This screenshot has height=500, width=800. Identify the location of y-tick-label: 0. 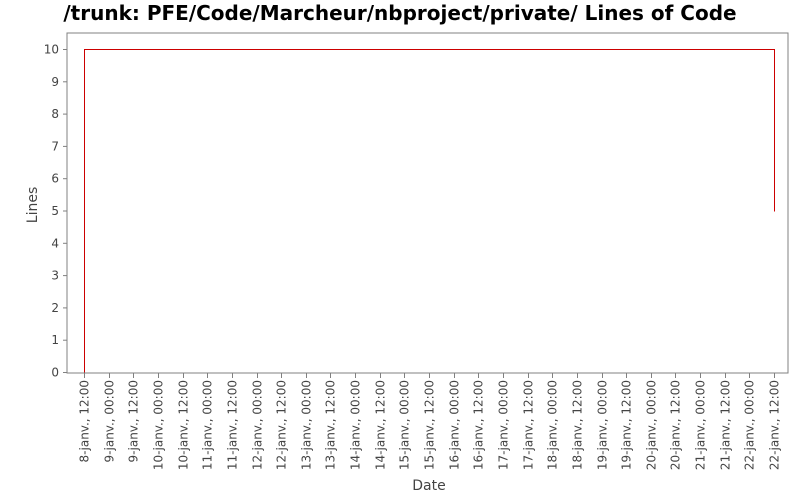
(55, 373).